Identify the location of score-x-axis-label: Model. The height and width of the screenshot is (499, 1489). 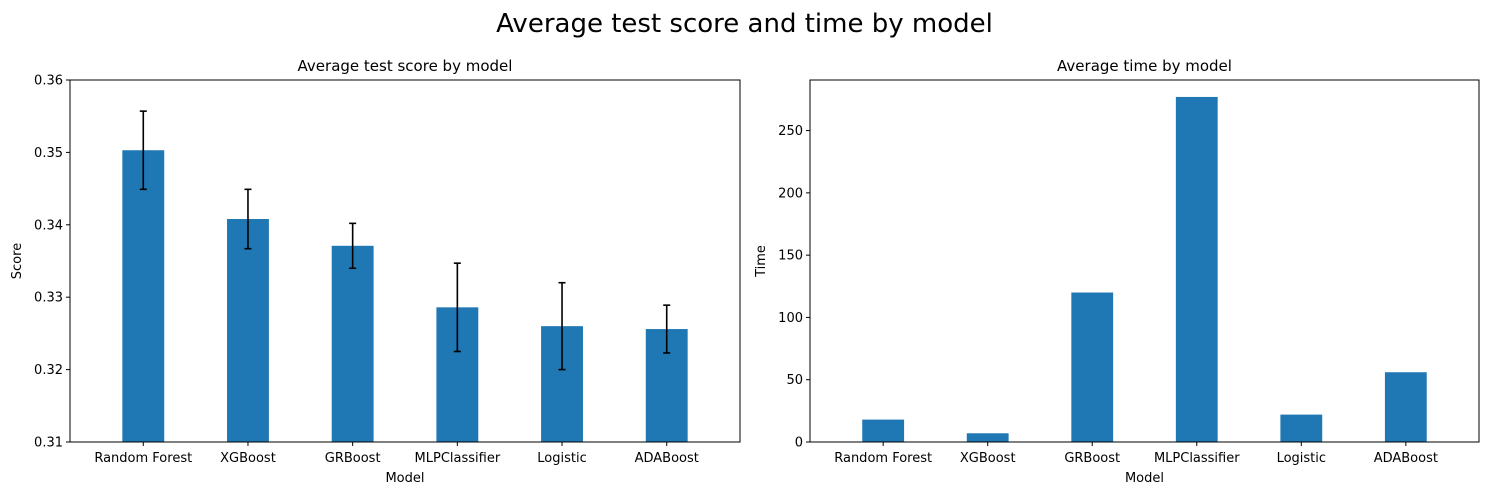
(404, 478).